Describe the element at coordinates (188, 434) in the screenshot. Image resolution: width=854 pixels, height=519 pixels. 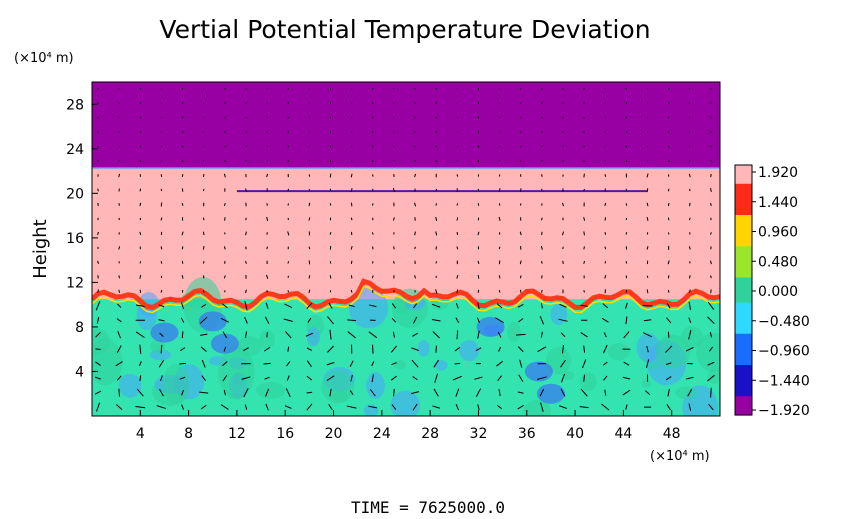
I see `x-tick-label: 8` at that location.